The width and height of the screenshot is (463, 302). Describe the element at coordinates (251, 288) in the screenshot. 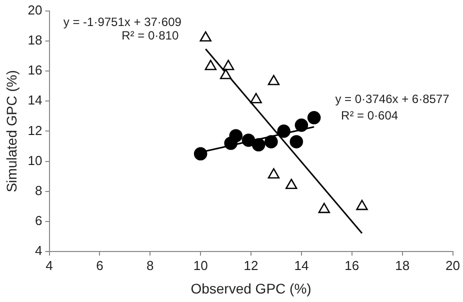

I see `x-axis-title: Observed GPC (%)` at that location.